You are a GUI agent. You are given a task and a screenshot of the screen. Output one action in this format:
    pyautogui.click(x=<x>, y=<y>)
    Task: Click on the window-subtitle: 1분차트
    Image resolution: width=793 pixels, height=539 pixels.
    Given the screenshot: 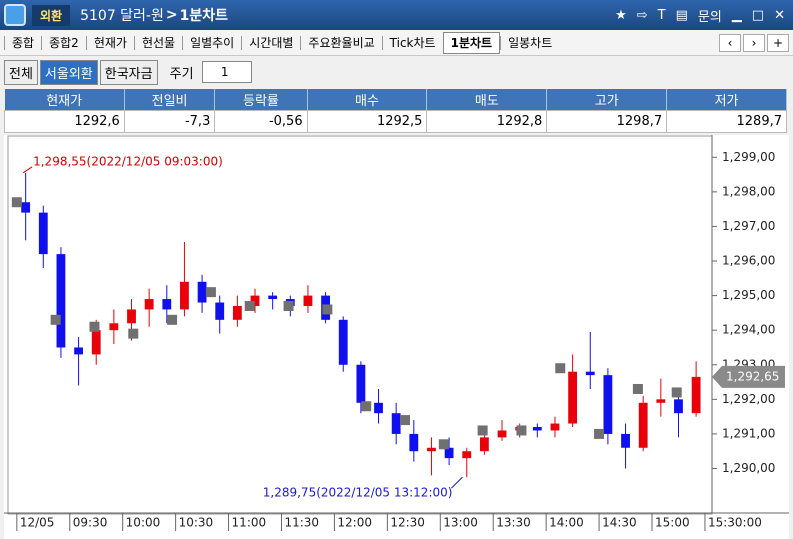 What is the action you would take?
    pyautogui.click(x=203, y=16)
    